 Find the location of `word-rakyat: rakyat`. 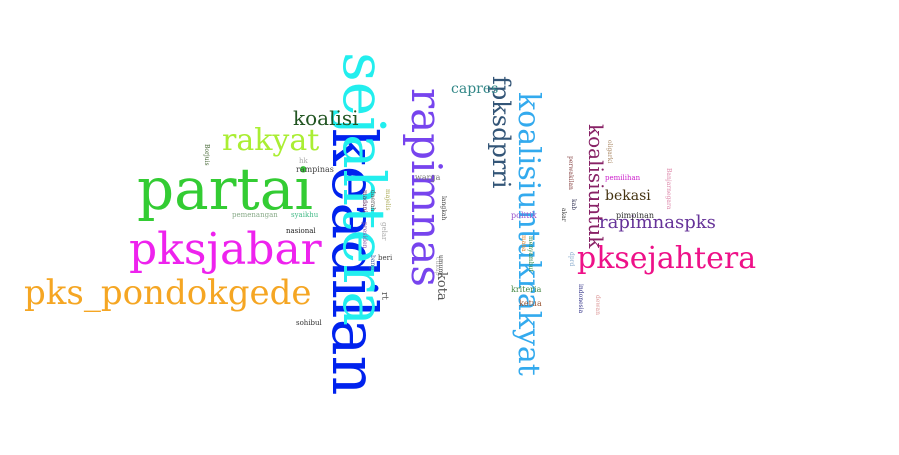

word-rakyat: rakyat is located at coordinates (271, 140).